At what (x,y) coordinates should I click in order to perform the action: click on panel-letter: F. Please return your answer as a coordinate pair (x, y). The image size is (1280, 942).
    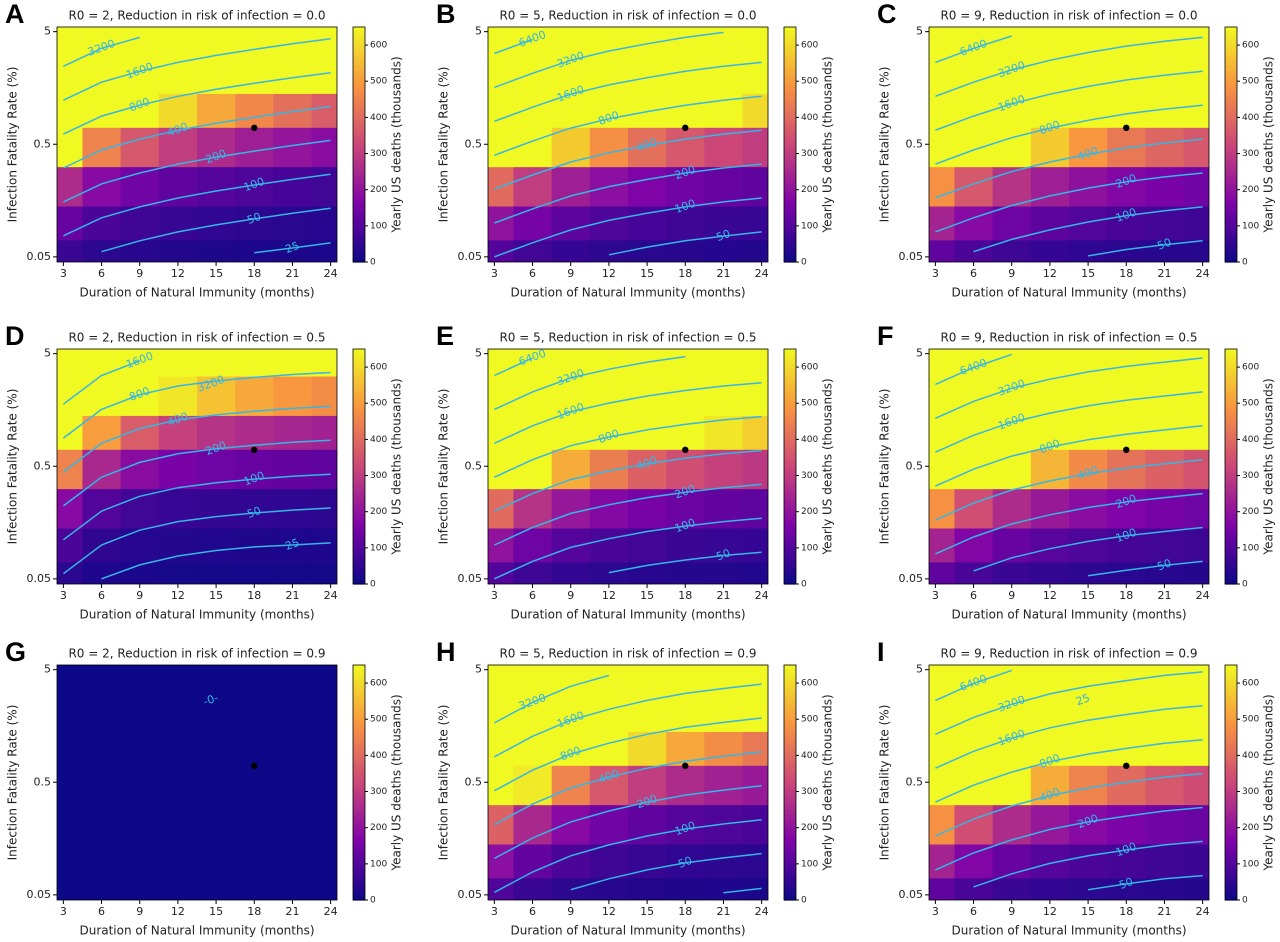
    Looking at the image, I should click on (885, 336).